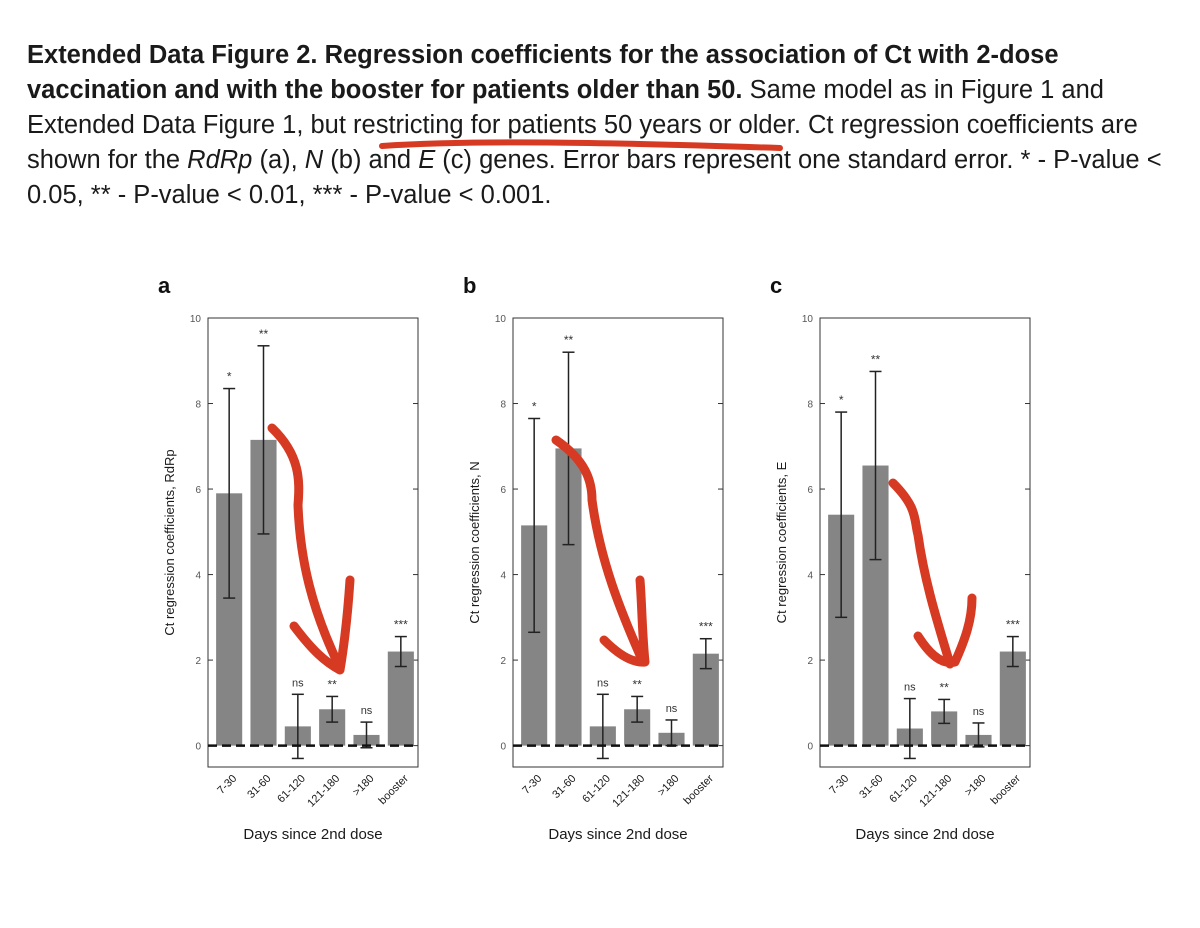 The image size is (1200, 928). I want to click on caption-gene-e: E, so click(427, 160).